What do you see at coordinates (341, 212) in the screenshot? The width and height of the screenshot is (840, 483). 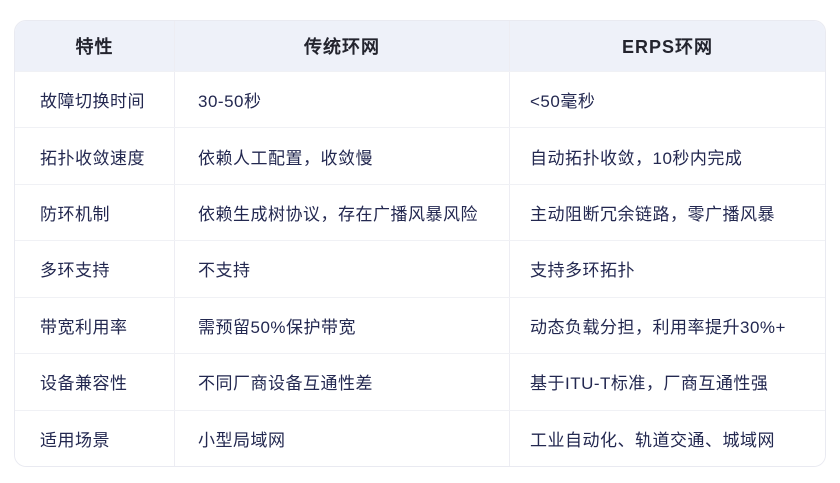 I see `cell-traditional: 依赖生成树协议，存在广播风暴风险` at bounding box center [341, 212].